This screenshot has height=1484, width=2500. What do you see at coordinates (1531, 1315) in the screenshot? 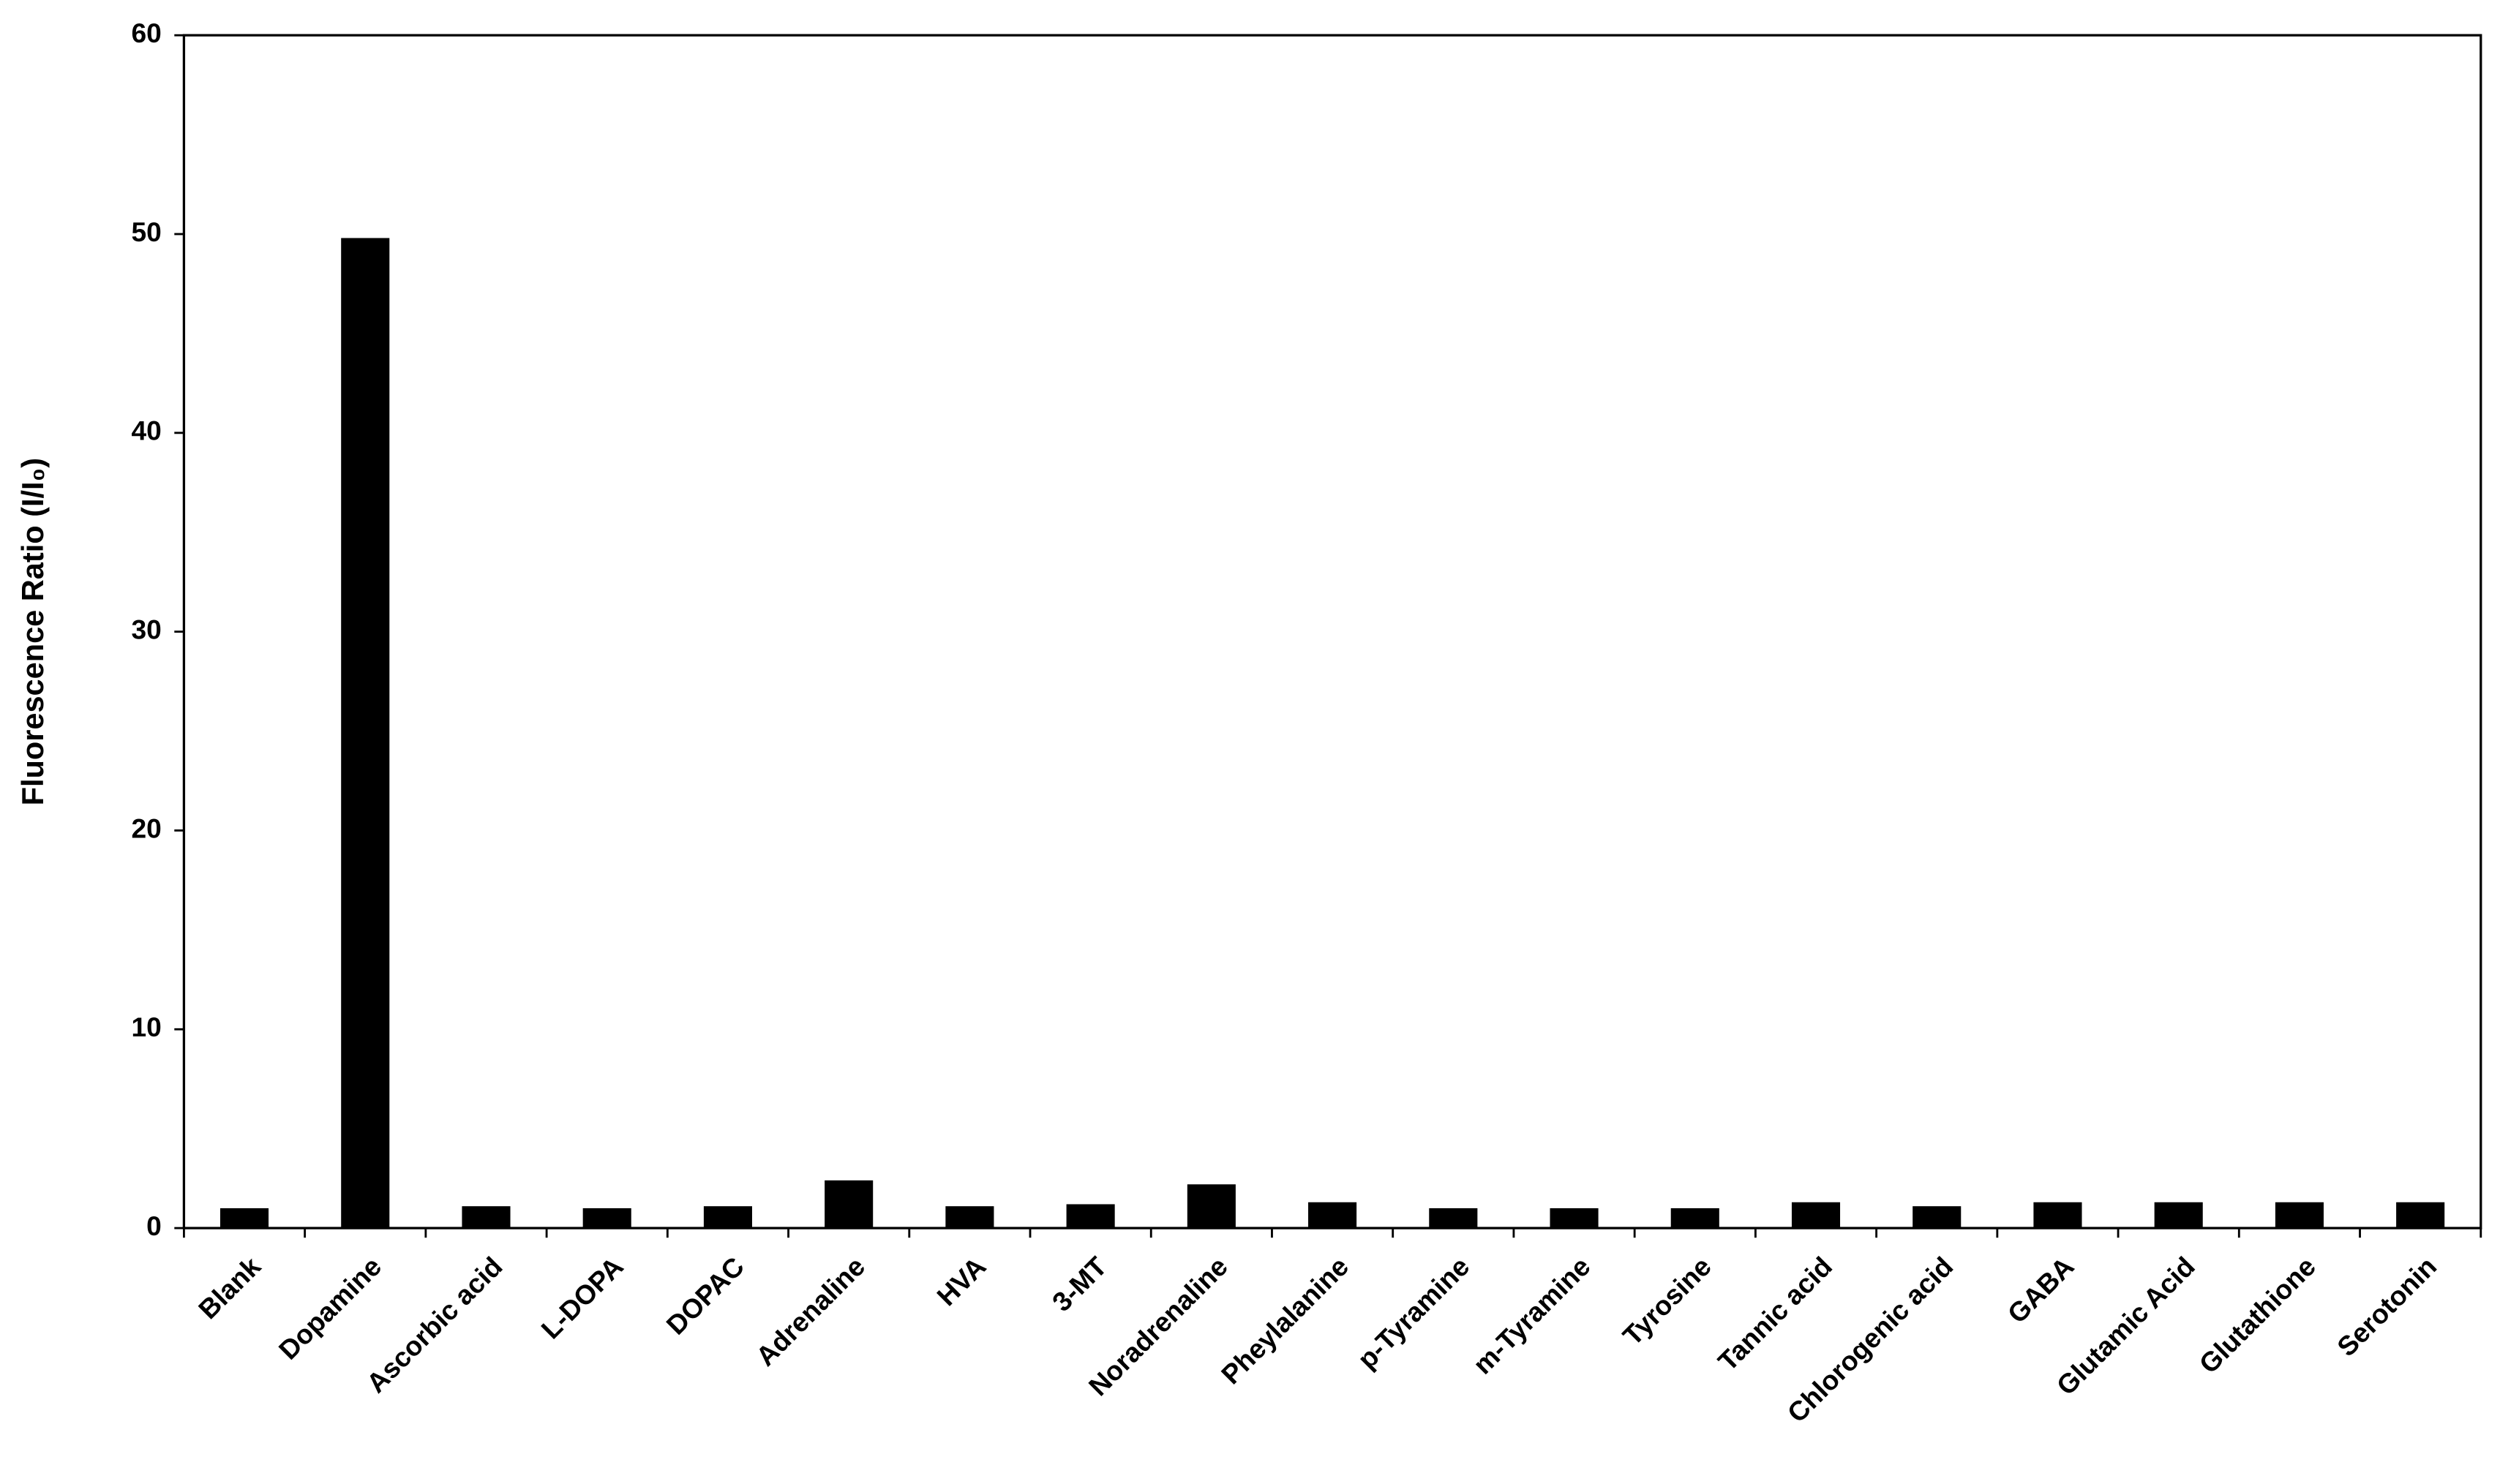
I see `x-tick-label: m-Tyramine` at bounding box center [1531, 1315].